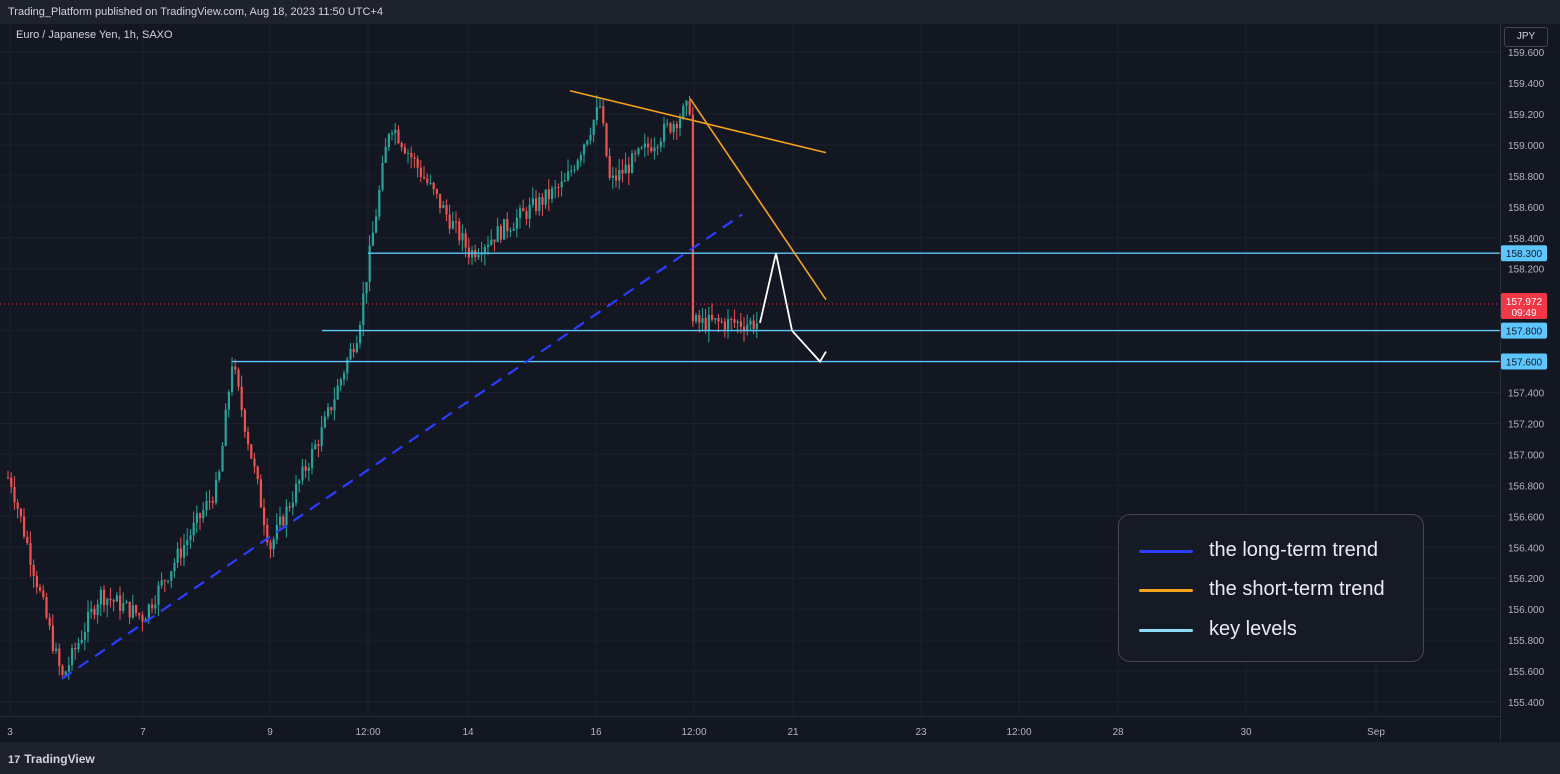 Image resolution: width=1560 pixels, height=774 pixels. Describe the element at coordinates (1526, 208) in the screenshot. I see `y-tick-label: 158.600` at that location.